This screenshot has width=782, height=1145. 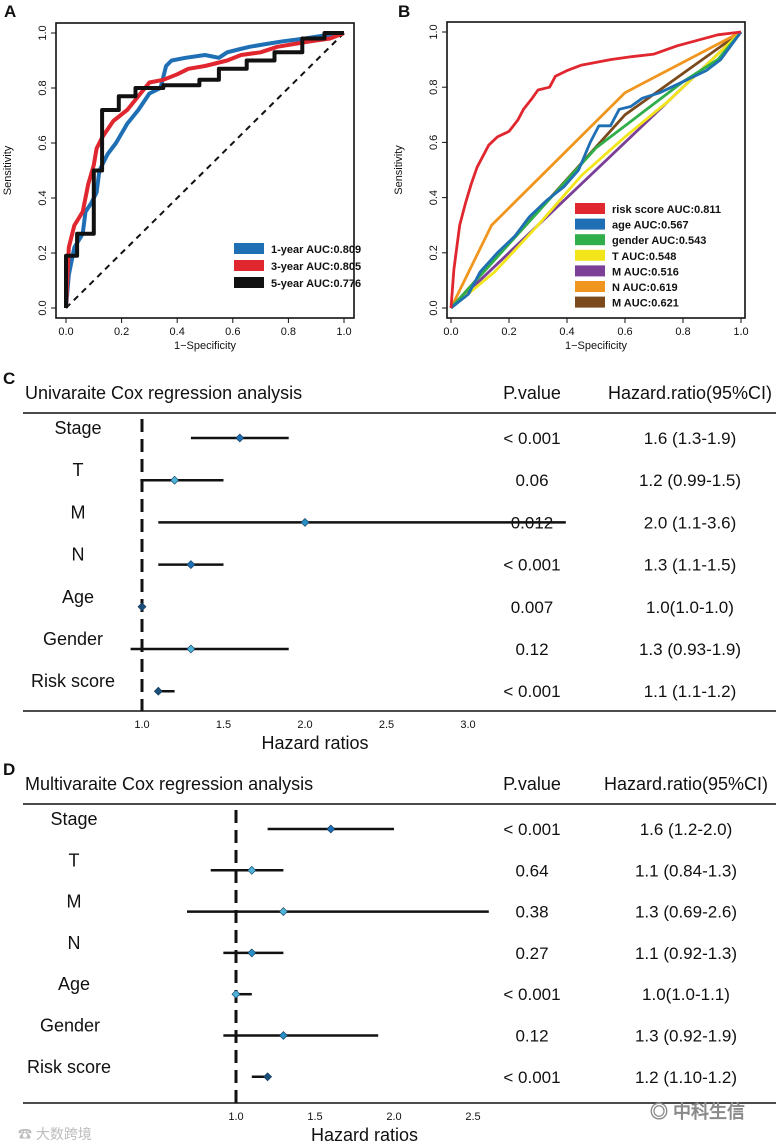 What do you see at coordinates (686, 1036) in the screenshot?
I see `hr-ci-text: 1.3 (0.92-1.9)` at bounding box center [686, 1036].